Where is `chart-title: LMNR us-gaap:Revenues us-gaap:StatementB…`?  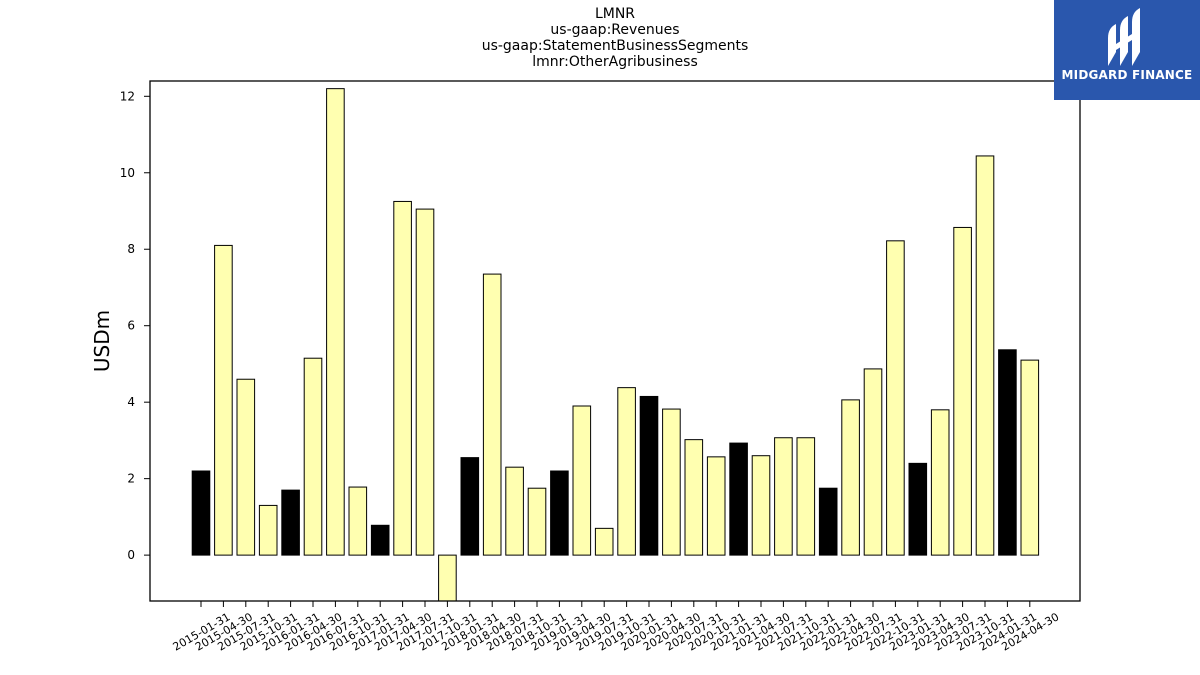 chart-title: LMNR us-gaap:Revenues us-gaap:StatementB… is located at coordinates (600, 38).